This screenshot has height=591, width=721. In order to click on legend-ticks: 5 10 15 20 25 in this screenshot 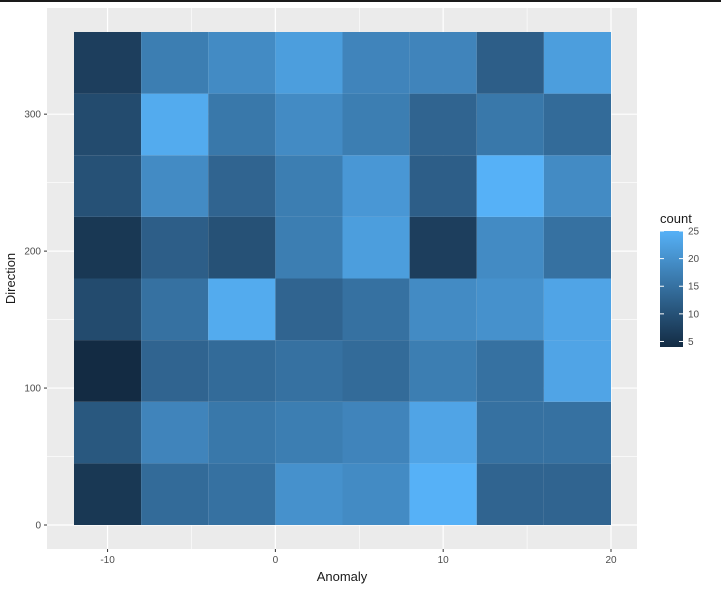, I will do `click(680, 287)`.